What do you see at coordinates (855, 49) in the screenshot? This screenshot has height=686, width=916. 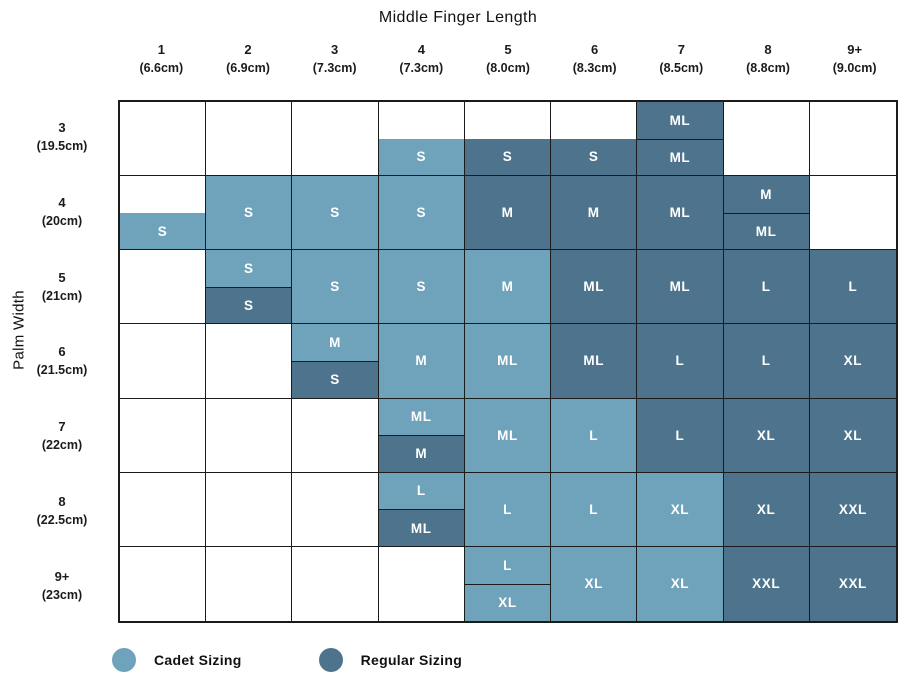 I see `column-number: 9+` at bounding box center [855, 49].